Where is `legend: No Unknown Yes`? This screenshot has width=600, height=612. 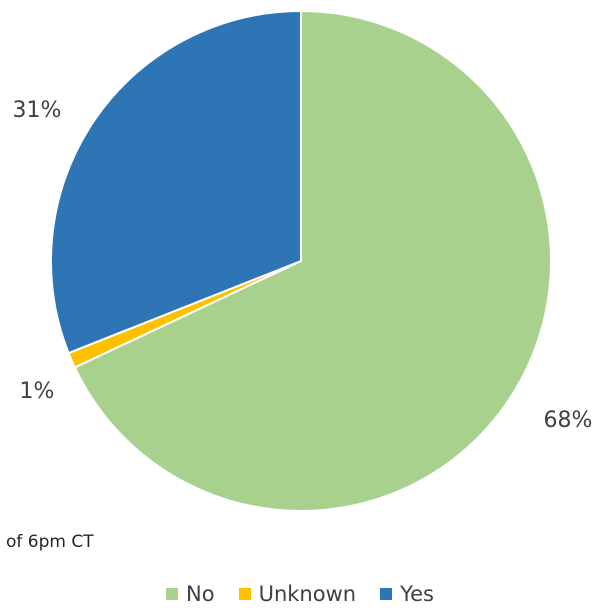 legend: No Unknown Yes is located at coordinates (300, 594).